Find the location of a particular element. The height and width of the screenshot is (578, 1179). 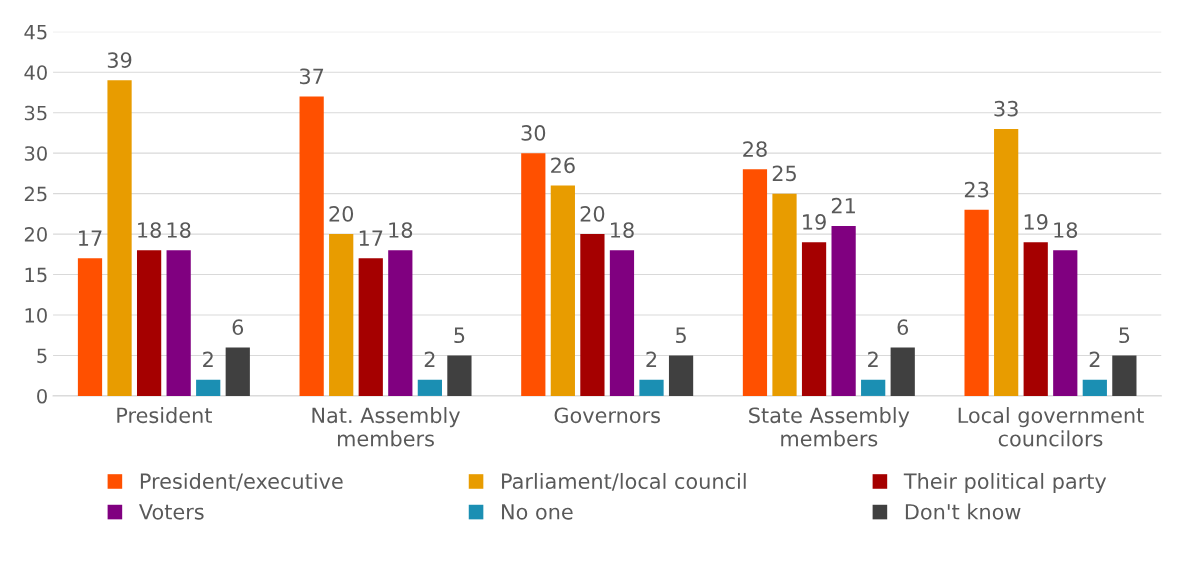

legend-label: Voters is located at coordinates (171, 512).